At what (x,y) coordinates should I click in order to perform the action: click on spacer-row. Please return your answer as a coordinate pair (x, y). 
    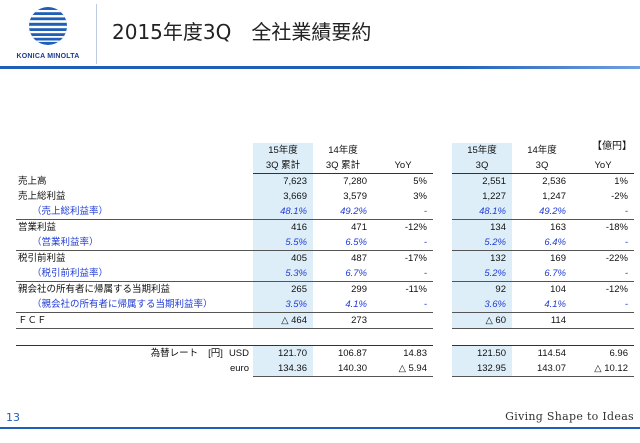
    Looking at the image, I should click on (325, 337).